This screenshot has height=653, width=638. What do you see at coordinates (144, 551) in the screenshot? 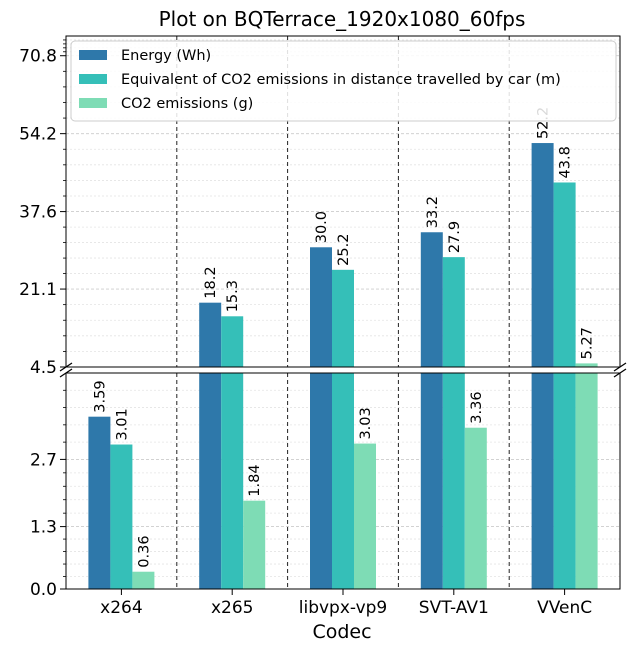
I see `data-label: 0.36` at bounding box center [144, 551].